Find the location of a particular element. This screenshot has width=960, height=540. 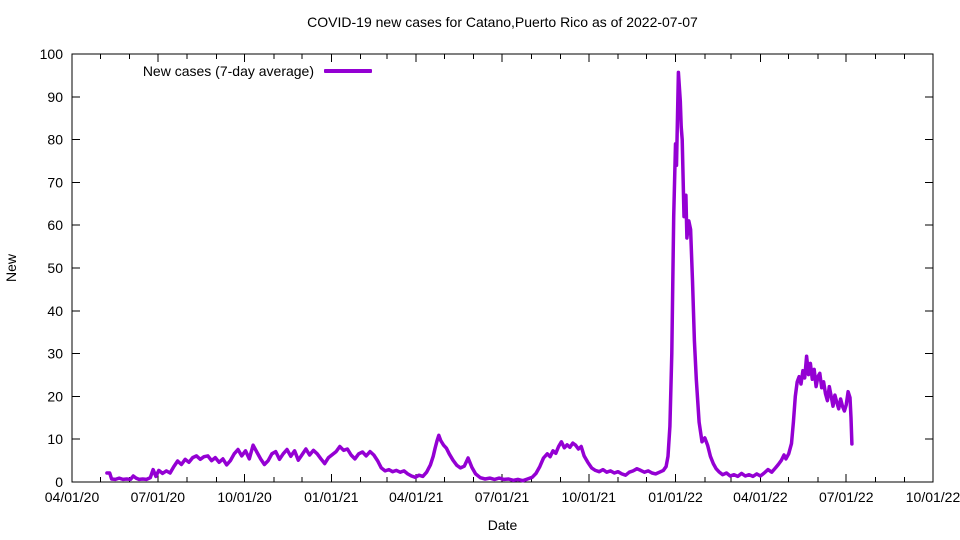

y-tick-label: 30 is located at coordinates (55, 354).